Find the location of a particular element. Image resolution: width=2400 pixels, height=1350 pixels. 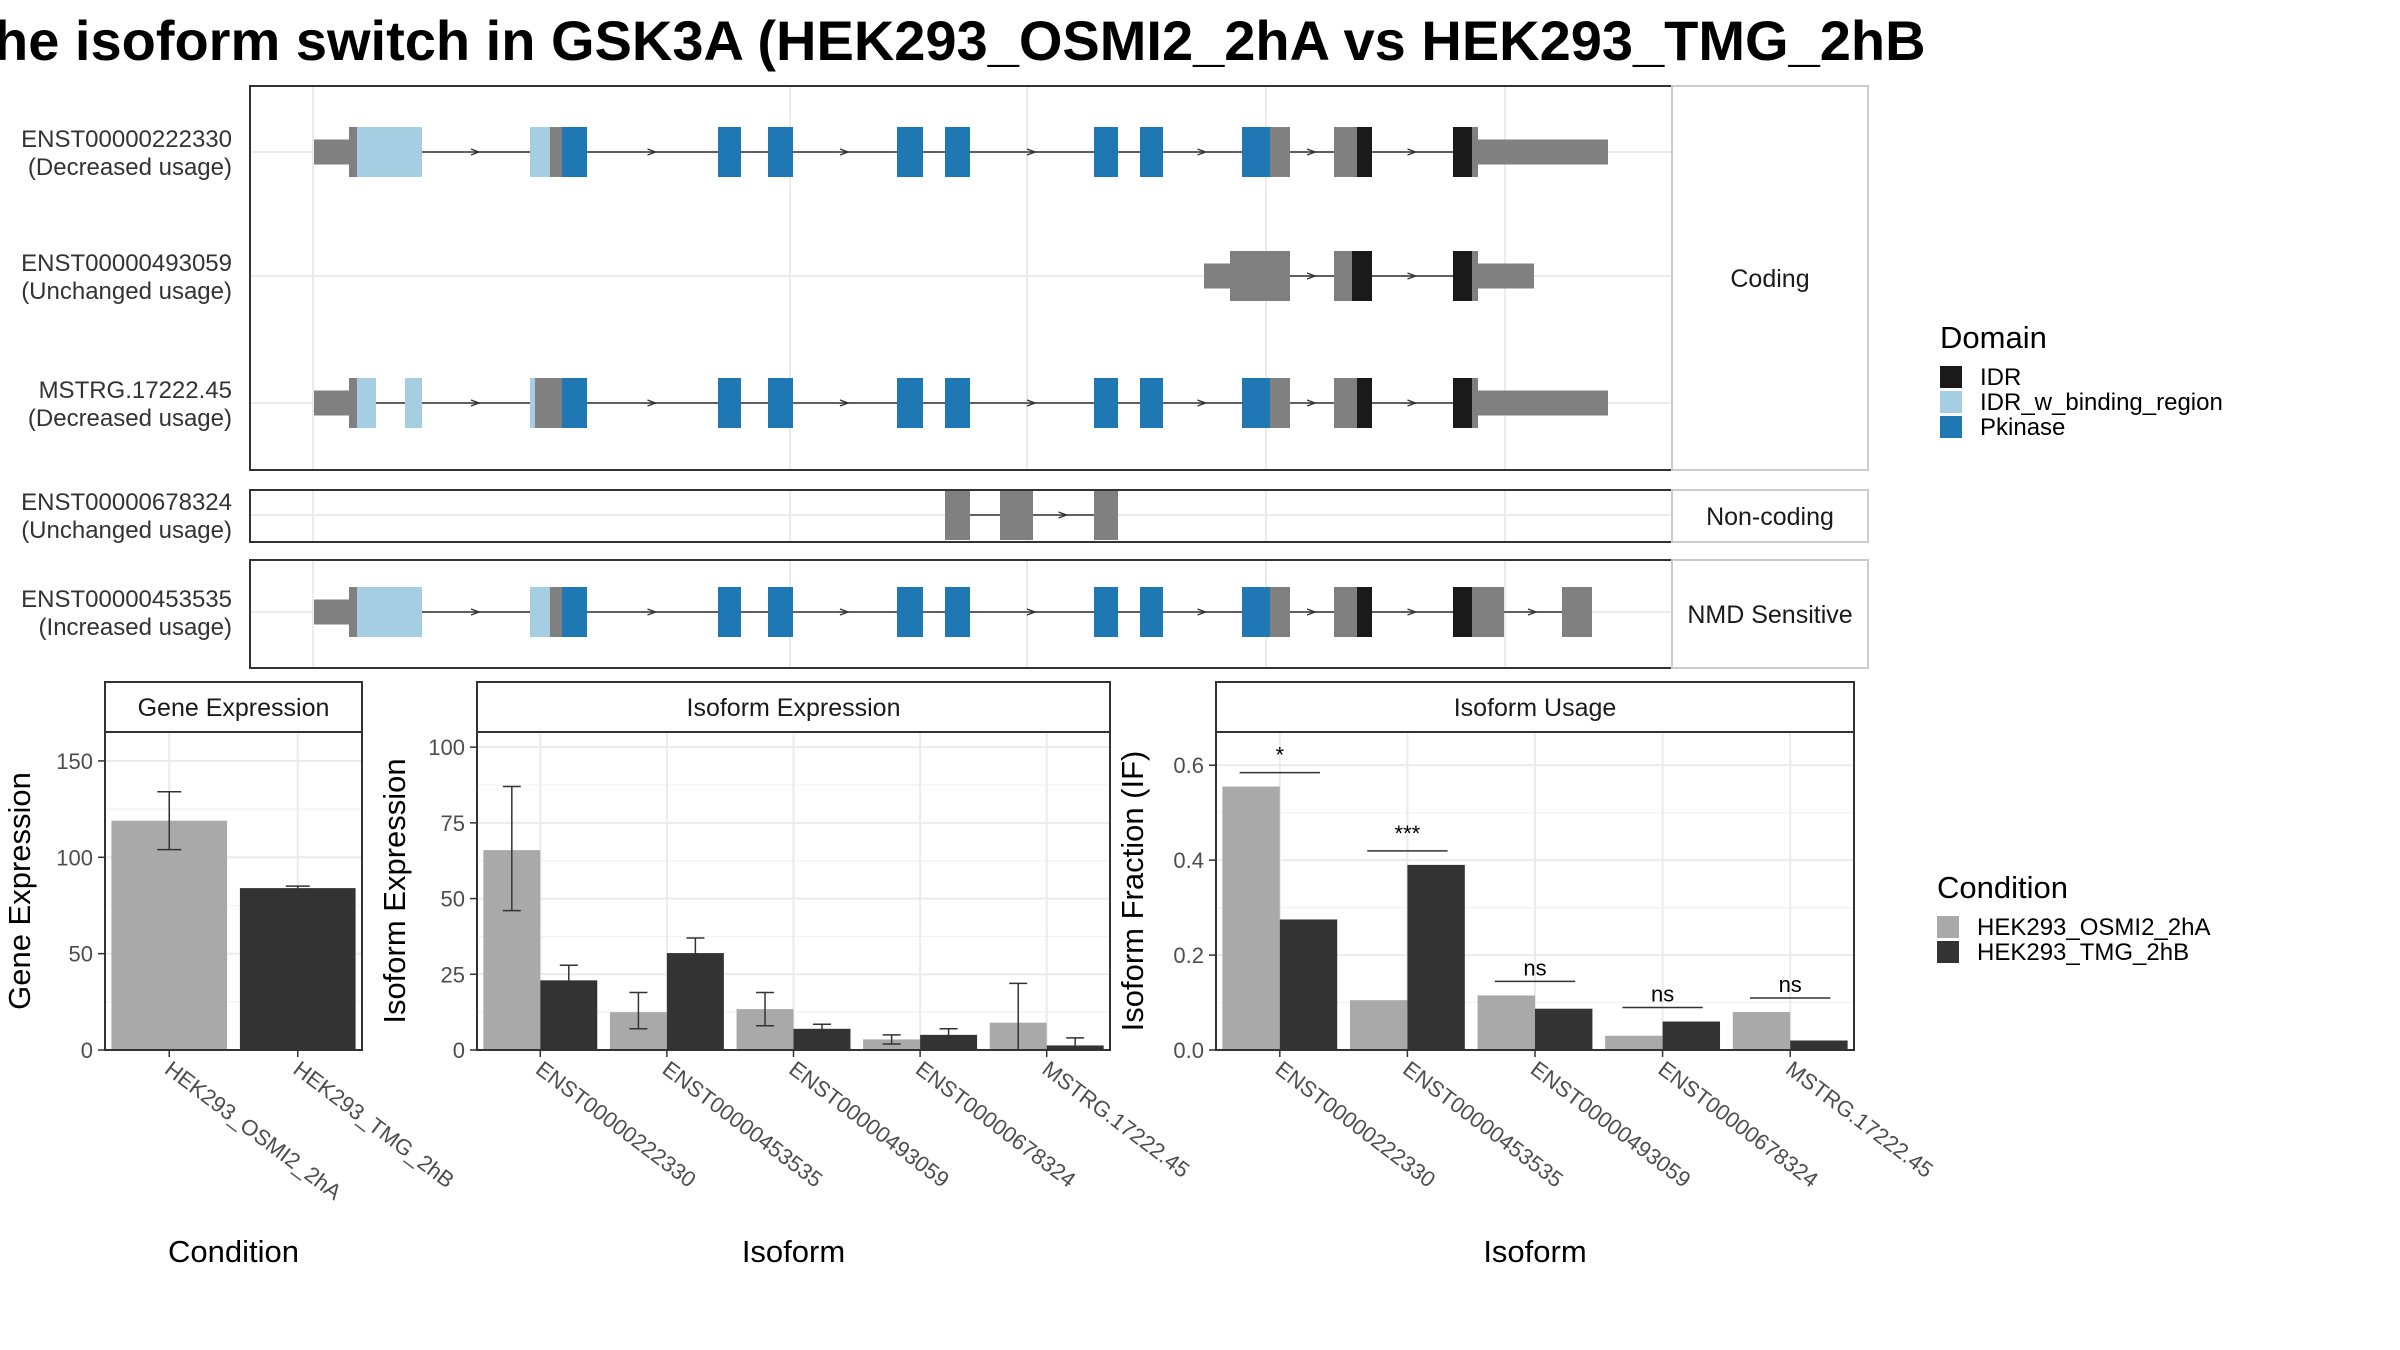

legend-title: Condition is located at coordinates (2002, 887).